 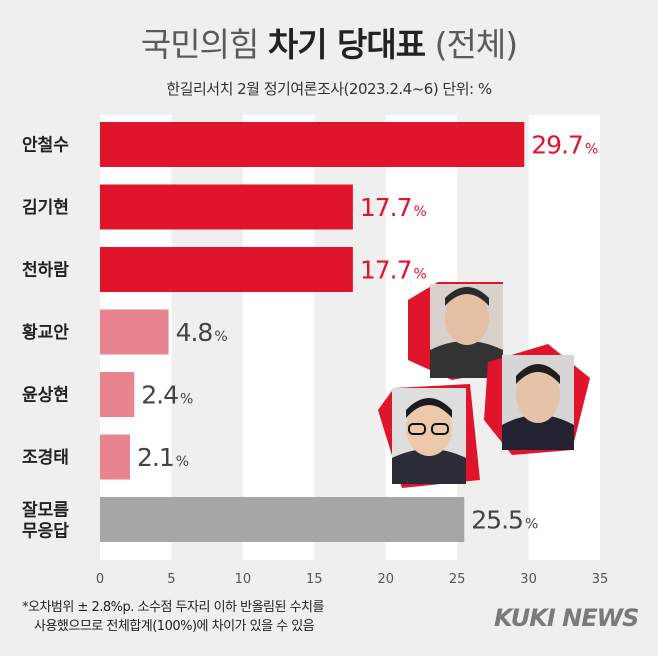 What do you see at coordinates (566, 618) in the screenshot?
I see `kuki-news-logo: KUKI NEWS` at bounding box center [566, 618].